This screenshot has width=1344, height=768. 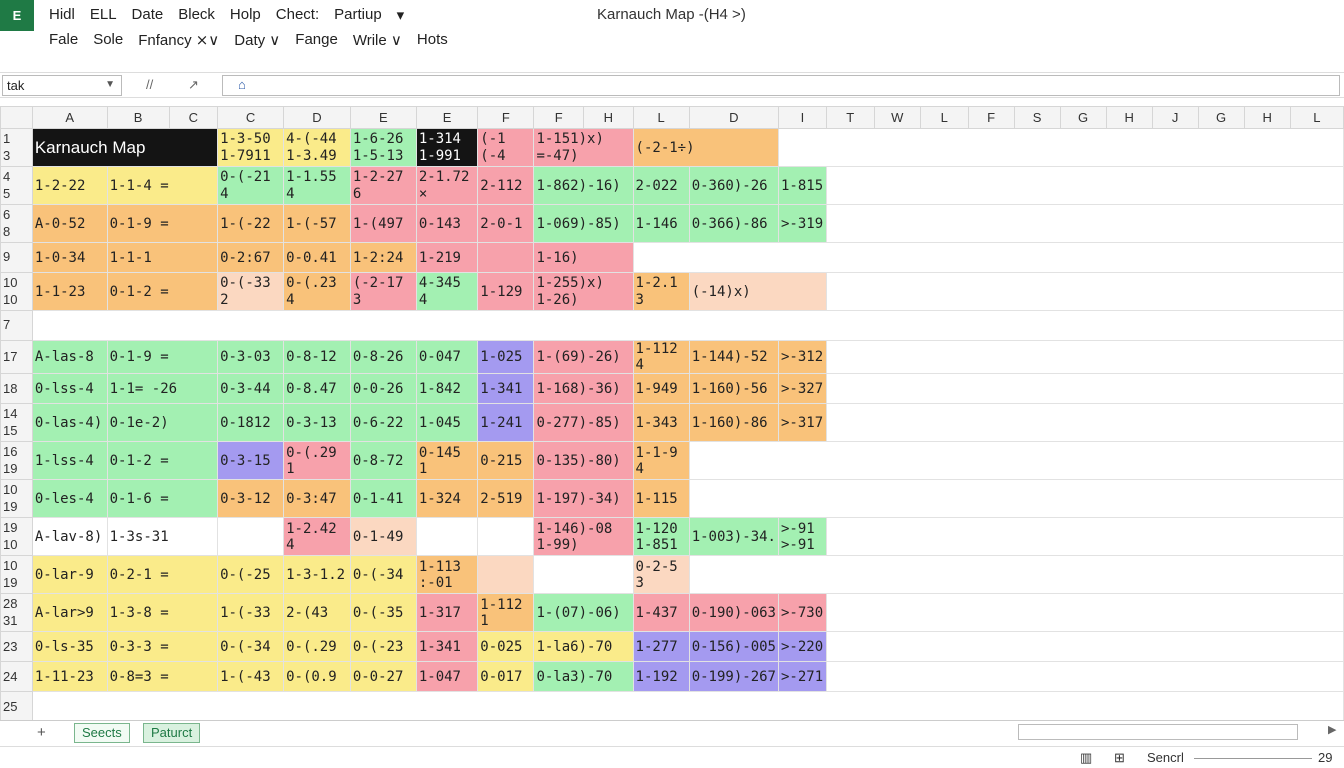 What do you see at coordinates (583, 461) in the screenshot?
I see `grid-cell: 0-135)-80)` at bounding box center [583, 461].